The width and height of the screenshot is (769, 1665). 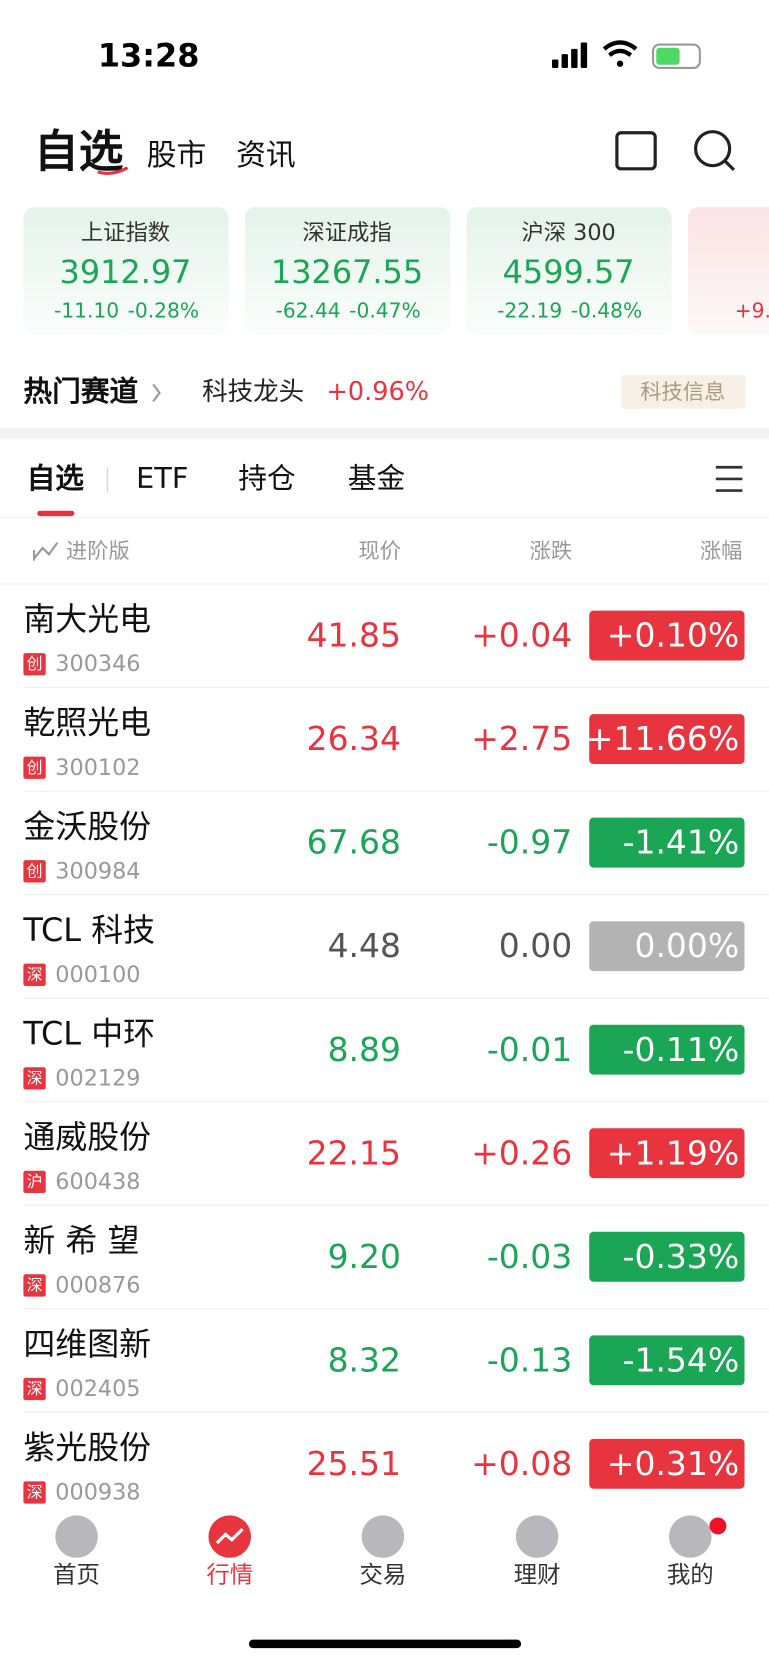 What do you see at coordinates (521, 635) in the screenshot?
I see `stock-change: +0.04` at bounding box center [521, 635].